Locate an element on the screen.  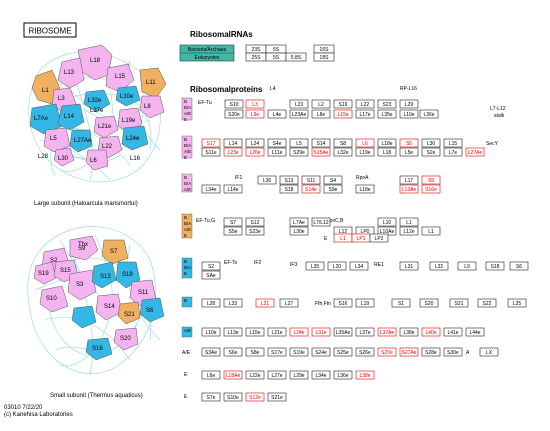
protein-box: L18 is located at coordinates (387, 152).